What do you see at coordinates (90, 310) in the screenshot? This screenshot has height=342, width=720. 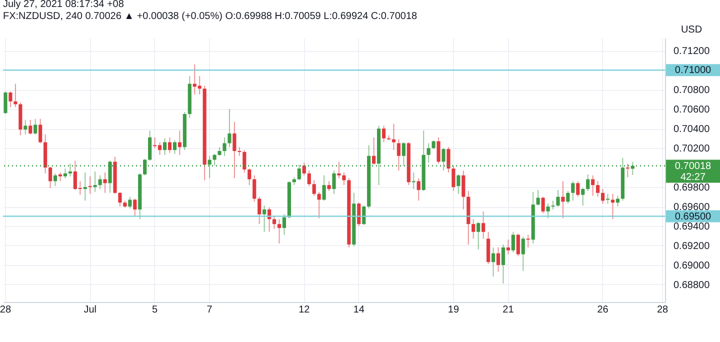 I see `x-tick-label: Jul` at bounding box center [90, 310].